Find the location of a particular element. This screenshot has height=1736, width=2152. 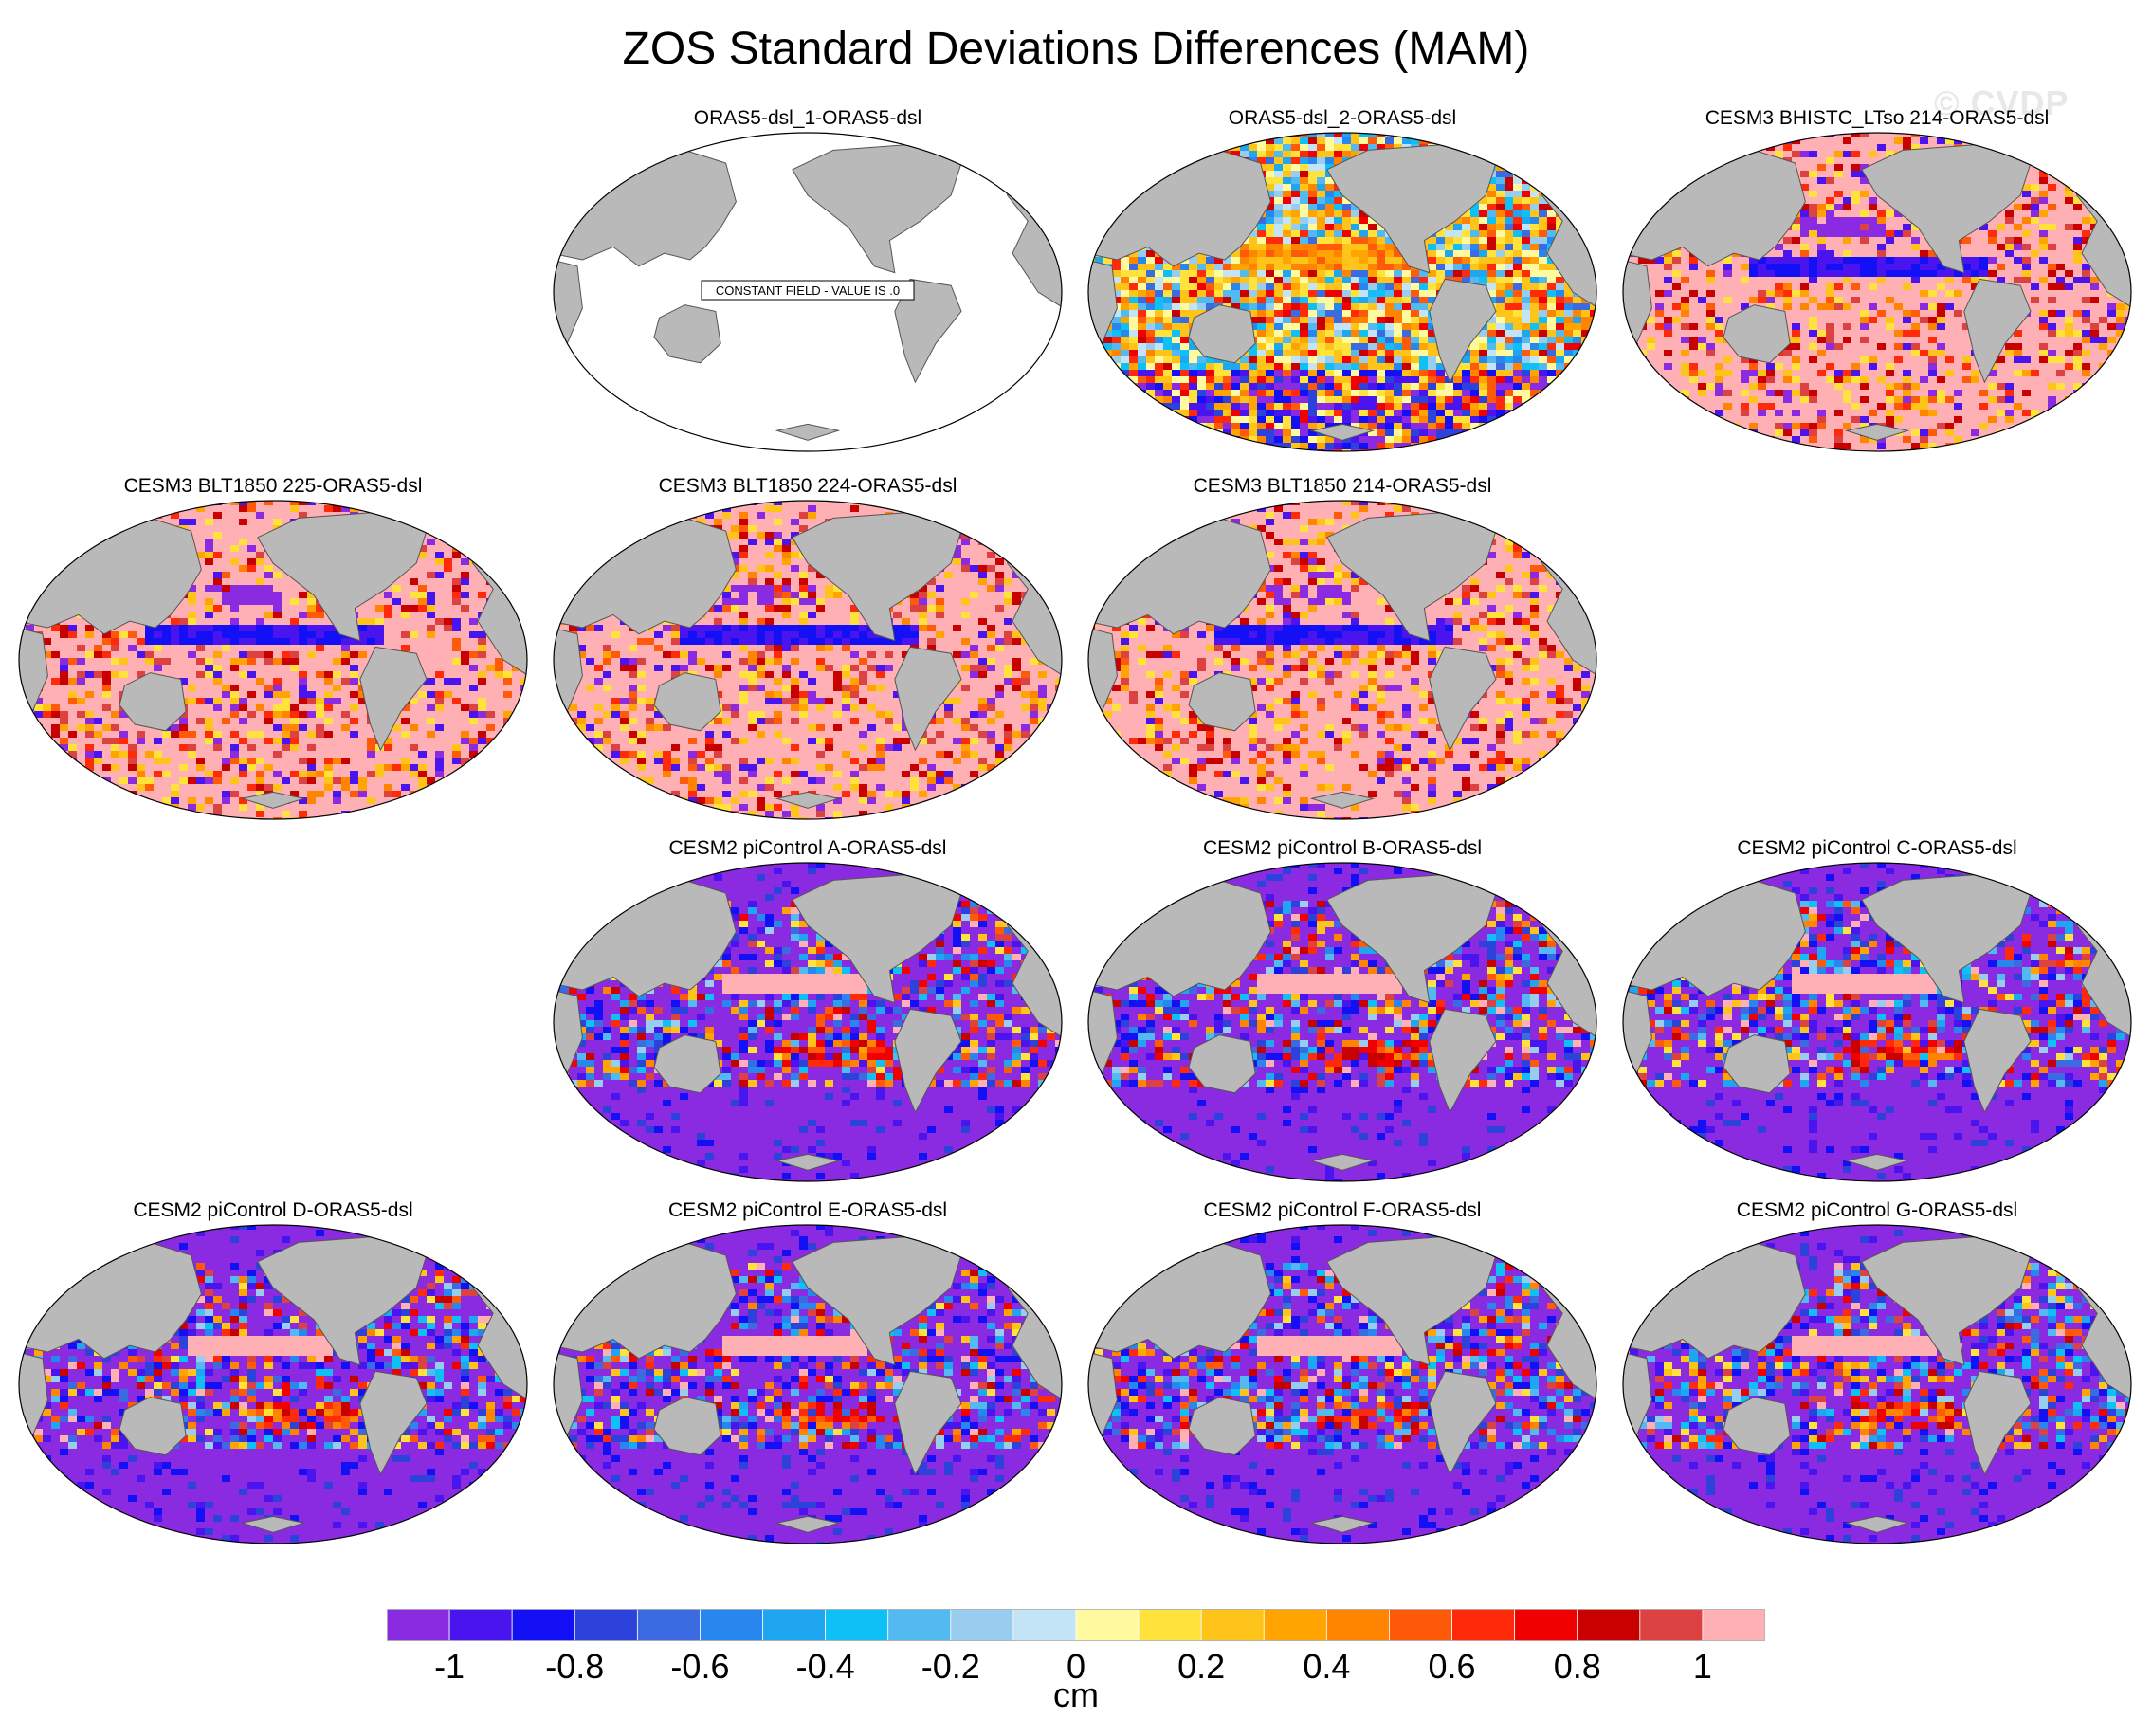

map-panel: CESM2 piControl G-ORAS5-dsl is located at coordinates (1878, 1377).